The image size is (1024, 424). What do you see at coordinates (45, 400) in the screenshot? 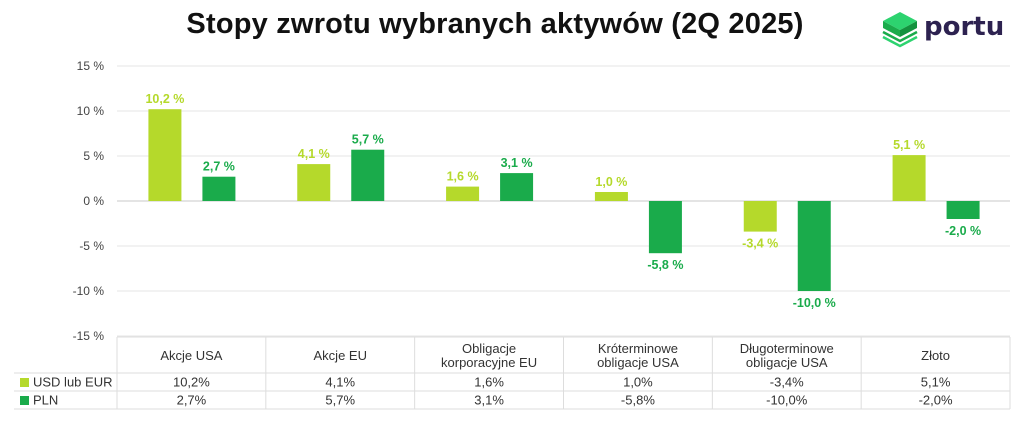
I see `legend-label: PLN` at bounding box center [45, 400].